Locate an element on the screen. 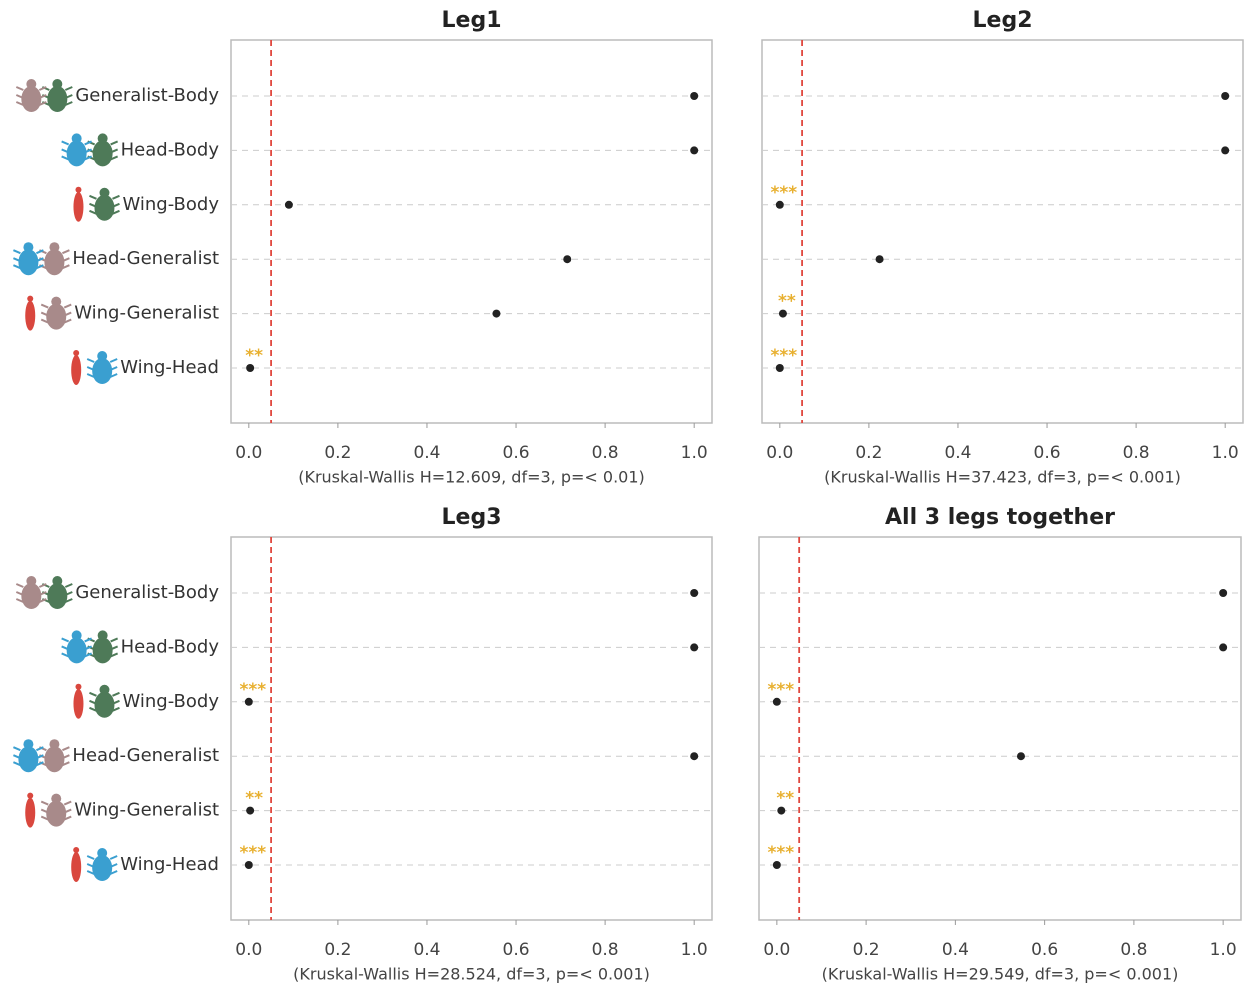 The height and width of the screenshot is (993, 1252). x-tick-label: 0.6 is located at coordinates (516, 453).